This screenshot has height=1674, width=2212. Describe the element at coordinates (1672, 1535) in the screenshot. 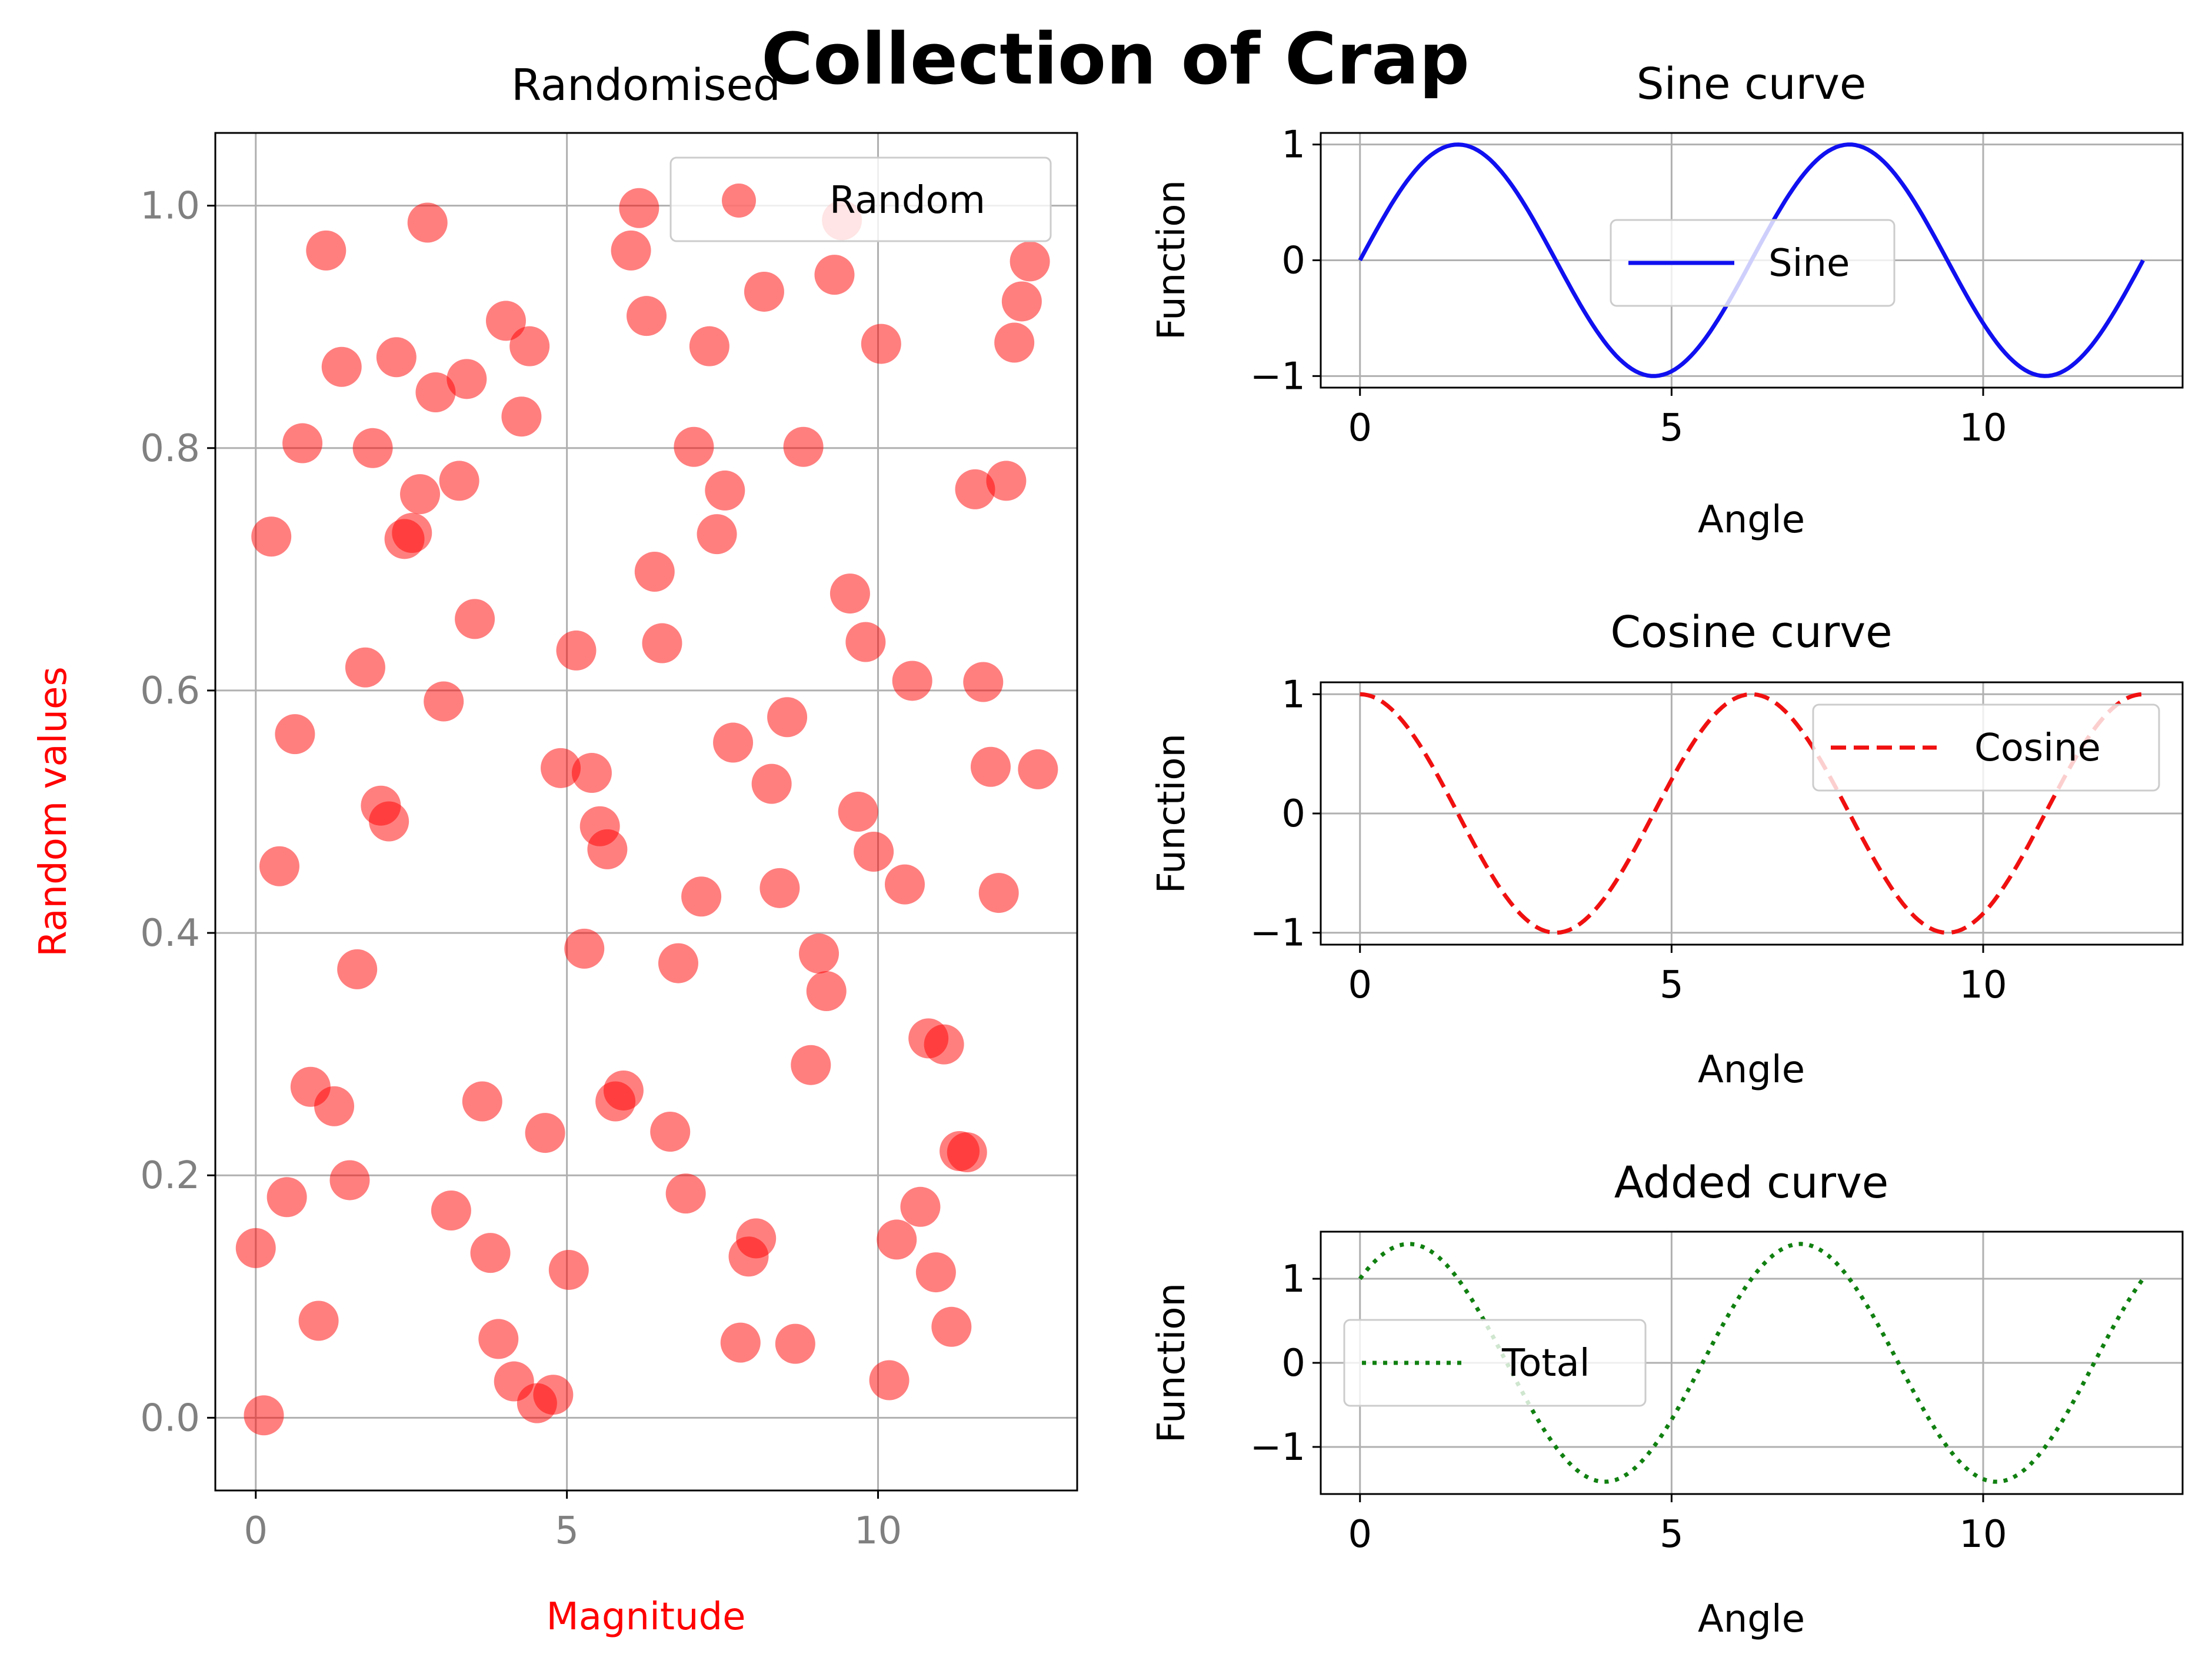

I see `added-xtick-label: 5` at that location.